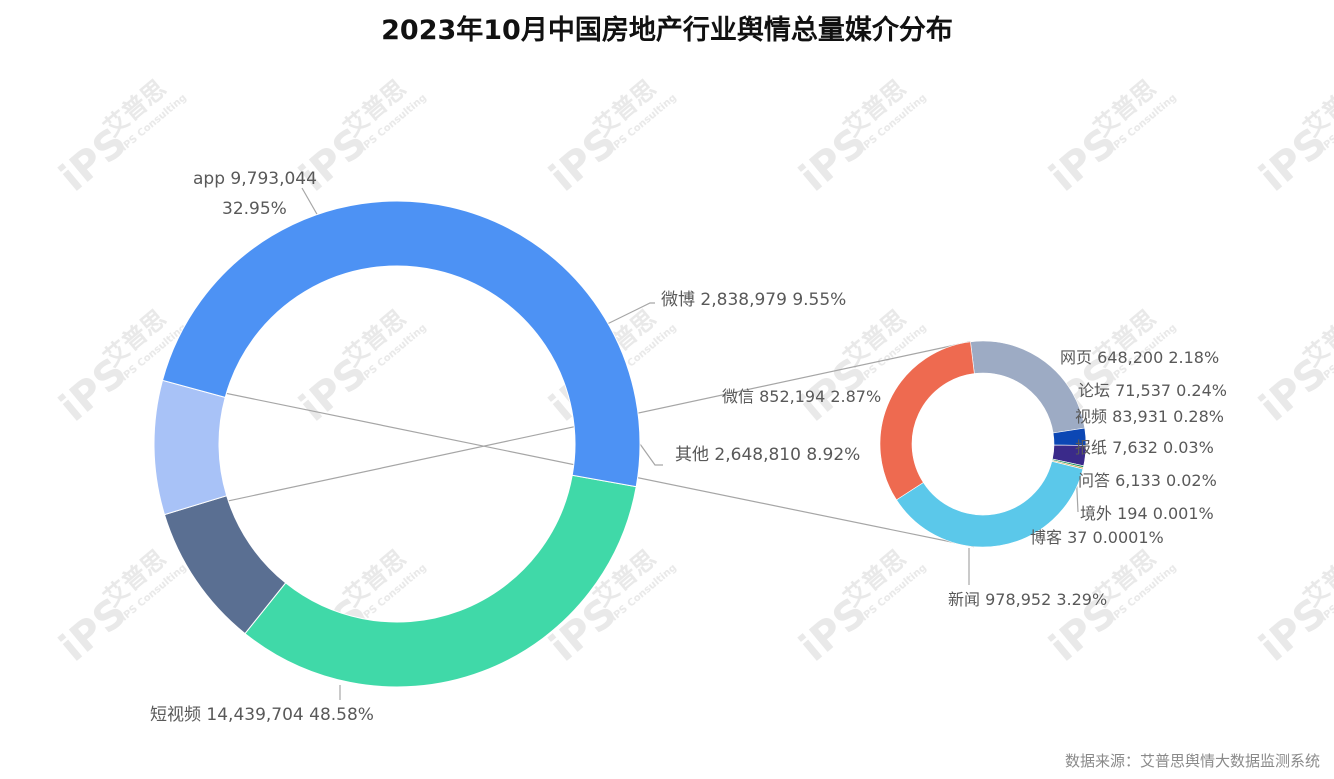  What do you see at coordinates (1147, 513) in the screenshot?
I see `detail-label-overseas: 境外 194 0.001%` at bounding box center [1147, 513].